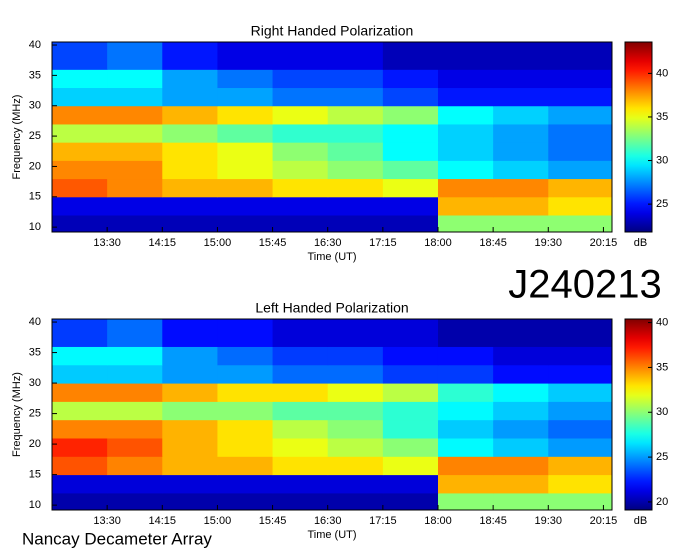 The width and height of the screenshot is (680, 552). What do you see at coordinates (493, 521) in the screenshot?
I see `x-tick-label: 18:45` at bounding box center [493, 521].